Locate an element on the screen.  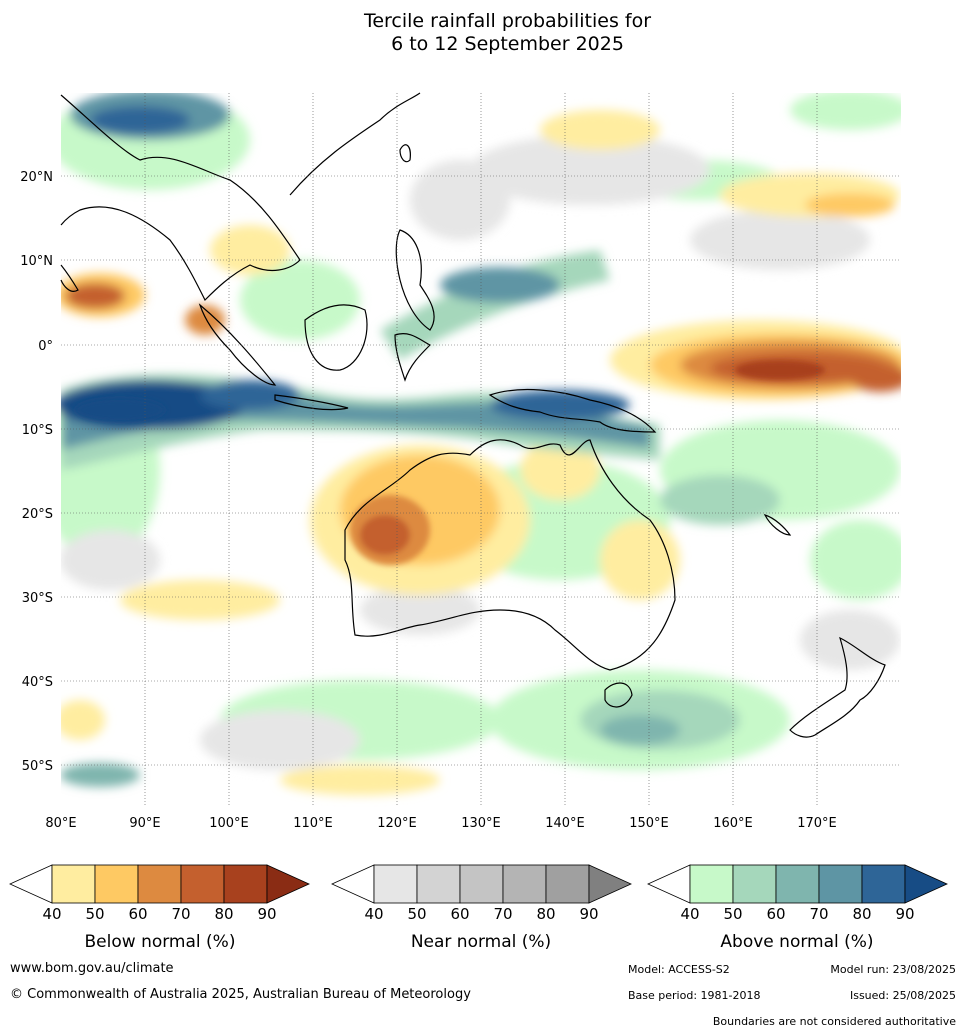
lon-label: 100°E is located at coordinates (229, 823).